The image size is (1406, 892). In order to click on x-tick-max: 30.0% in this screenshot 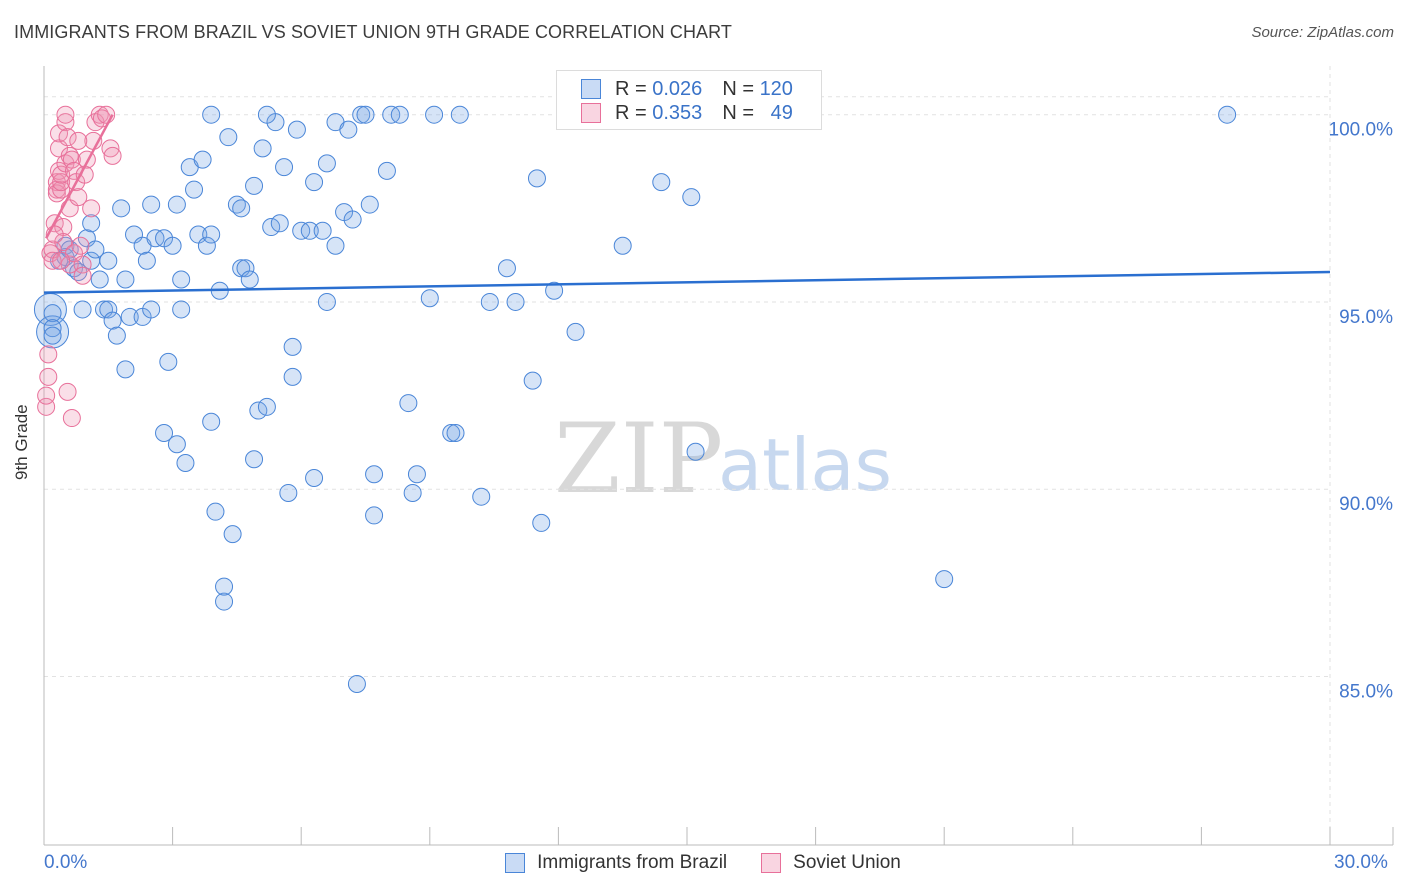, I will do `click(1361, 862)`.